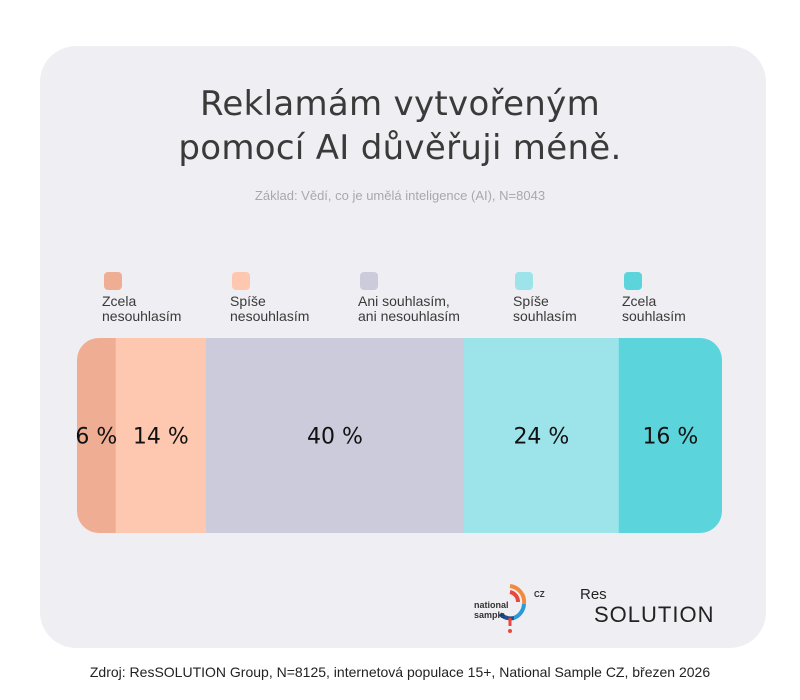  Describe the element at coordinates (654, 614) in the screenshot. I see `ressolution-logo-bottom: SOLUTION` at that location.